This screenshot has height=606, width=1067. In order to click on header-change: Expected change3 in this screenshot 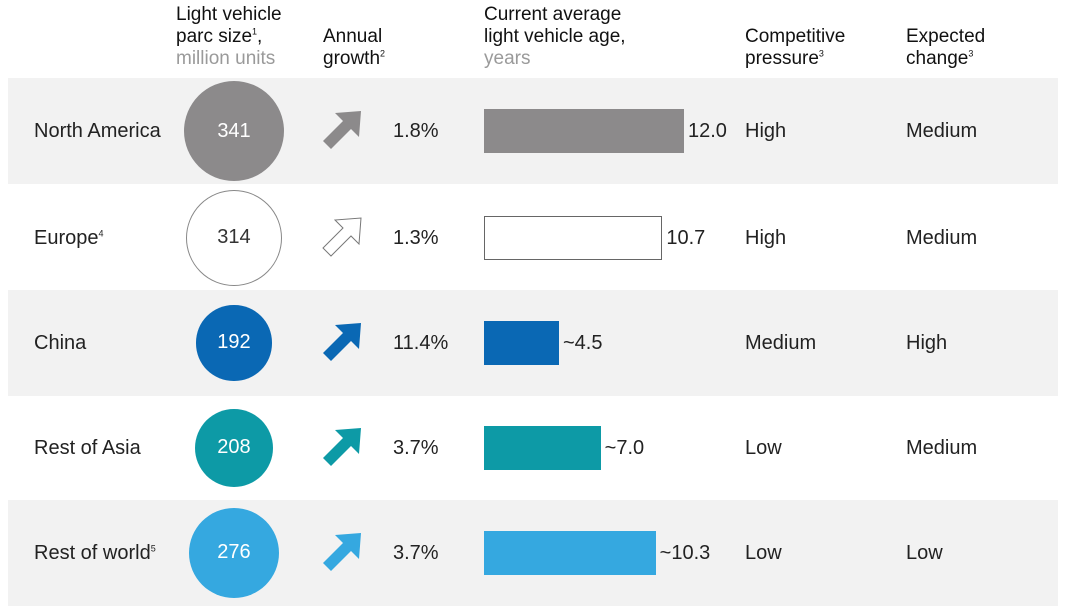, I will do `click(945, 48)`.